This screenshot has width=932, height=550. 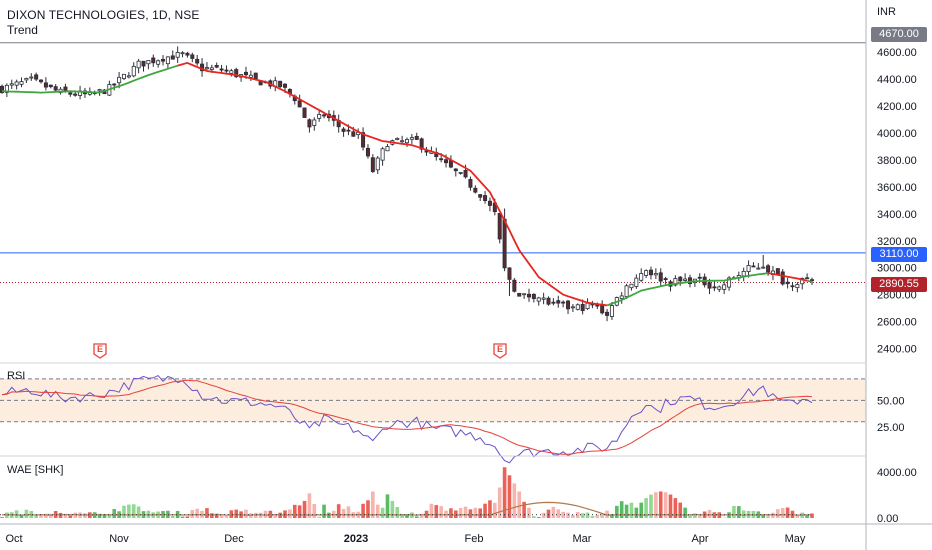 I want to click on wae-pane-label: WAE [SHK], so click(x=35, y=470).